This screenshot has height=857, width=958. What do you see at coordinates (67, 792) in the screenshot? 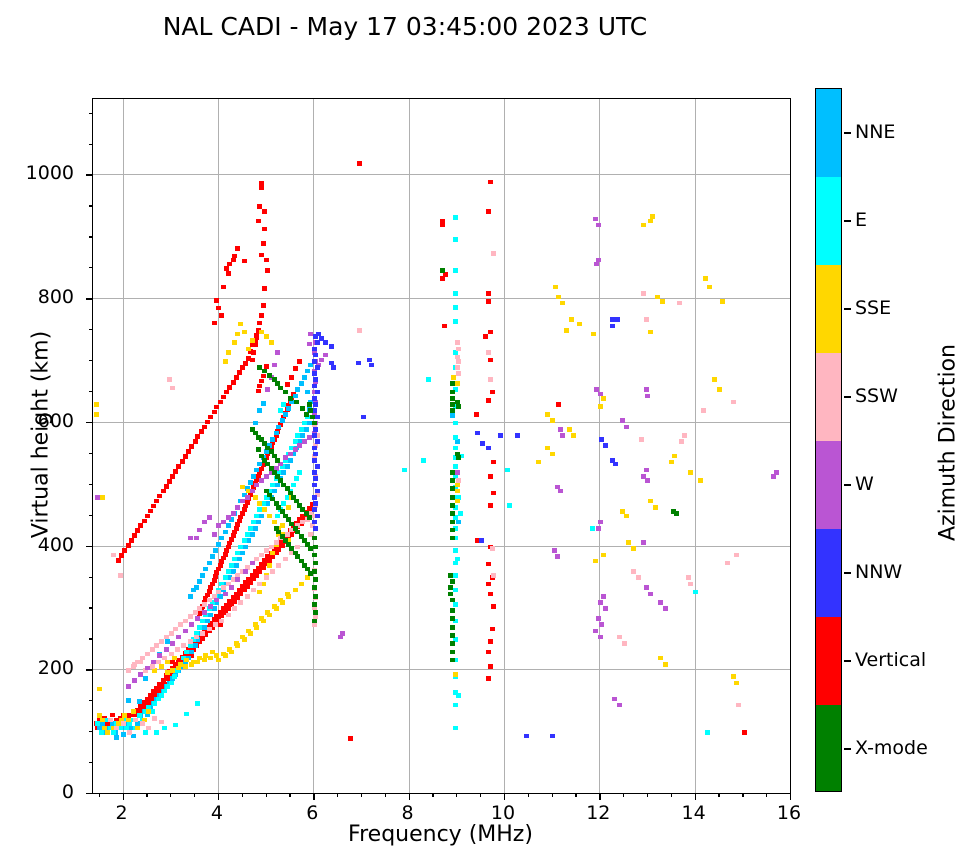
I see `y-tick-label: 0` at bounding box center [67, 792].